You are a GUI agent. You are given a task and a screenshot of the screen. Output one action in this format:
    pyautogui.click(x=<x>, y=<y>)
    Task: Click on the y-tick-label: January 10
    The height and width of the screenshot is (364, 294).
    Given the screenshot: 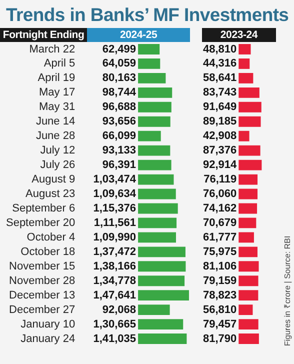 What is the action you would take?
    pyautogui.click(x=48, y=324)
    